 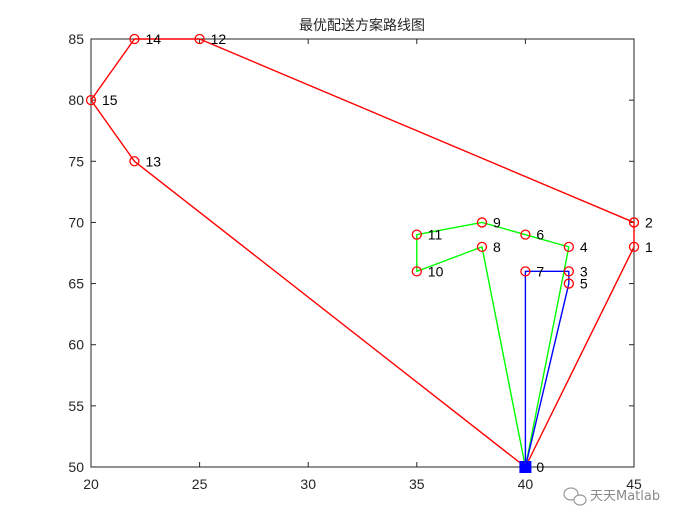 What do you see at coordinates (435, 235) in the screenshot?
I see `point-label-11: 11` at bounding box center [435, 235].